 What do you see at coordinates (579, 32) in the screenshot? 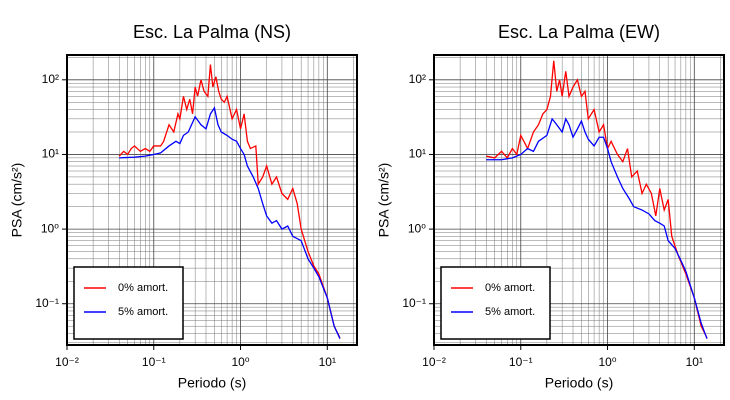
I see `chart-title: Esc. La Palma (EW)` at bounding box center [579, 32].